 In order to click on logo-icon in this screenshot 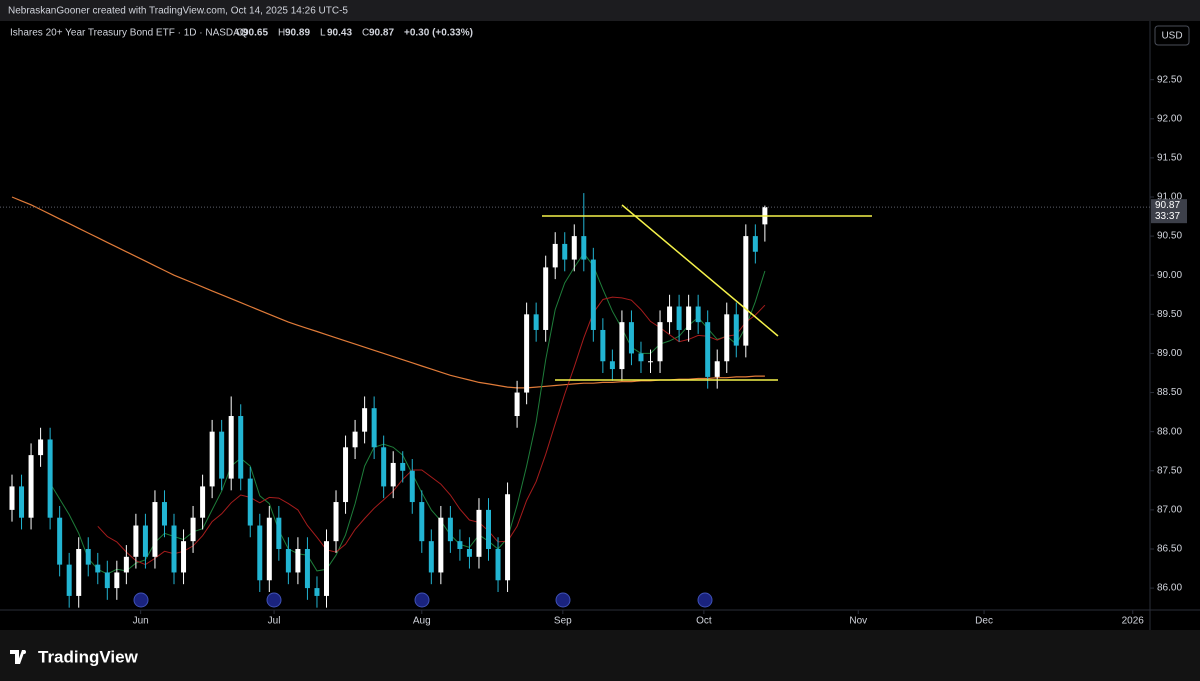, I will do `click(20, 657)`.